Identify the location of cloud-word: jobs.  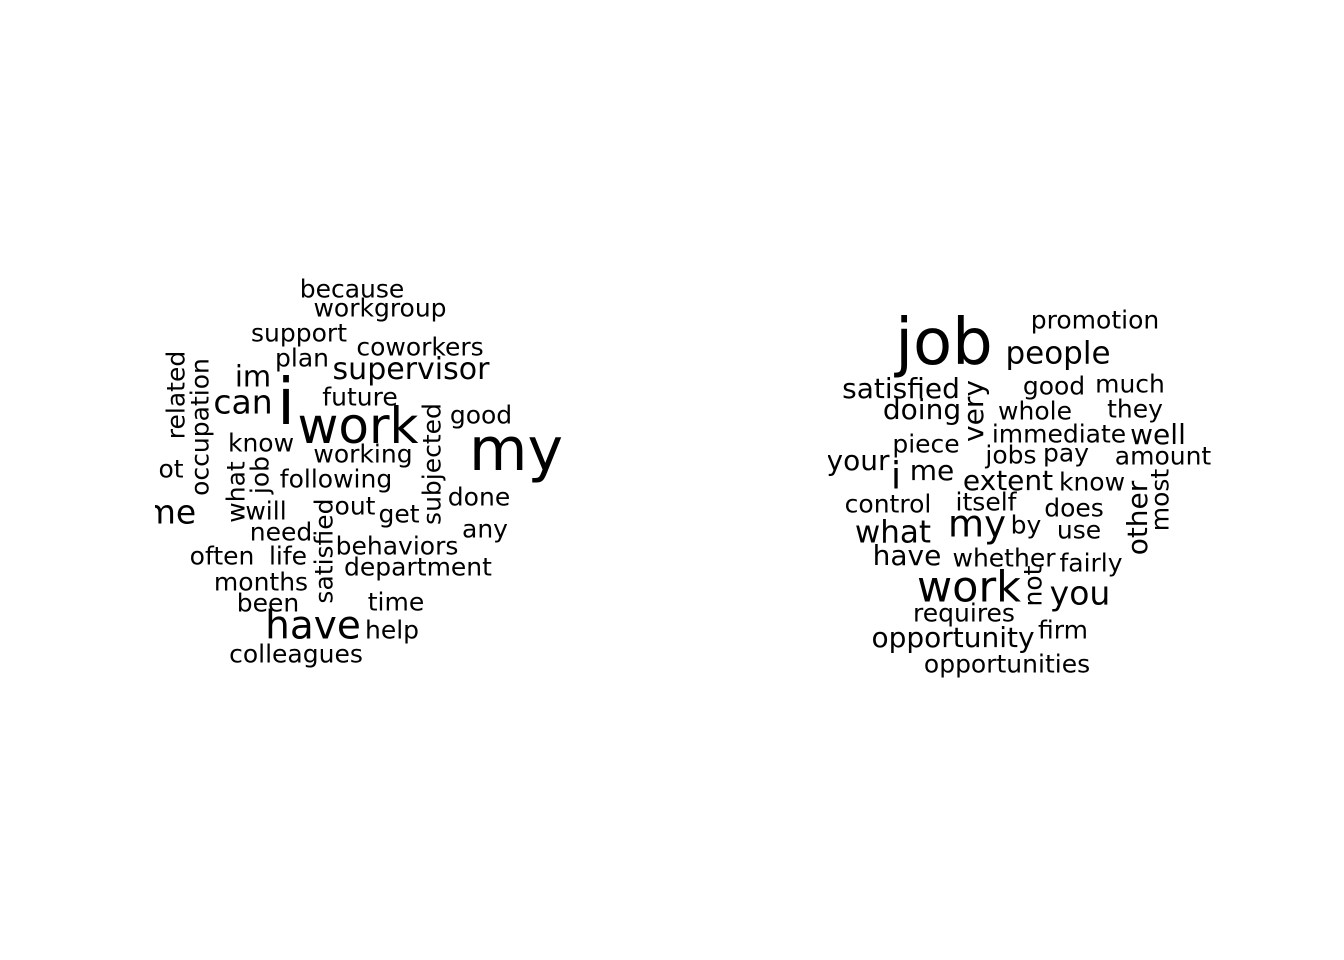
(1011, 455).